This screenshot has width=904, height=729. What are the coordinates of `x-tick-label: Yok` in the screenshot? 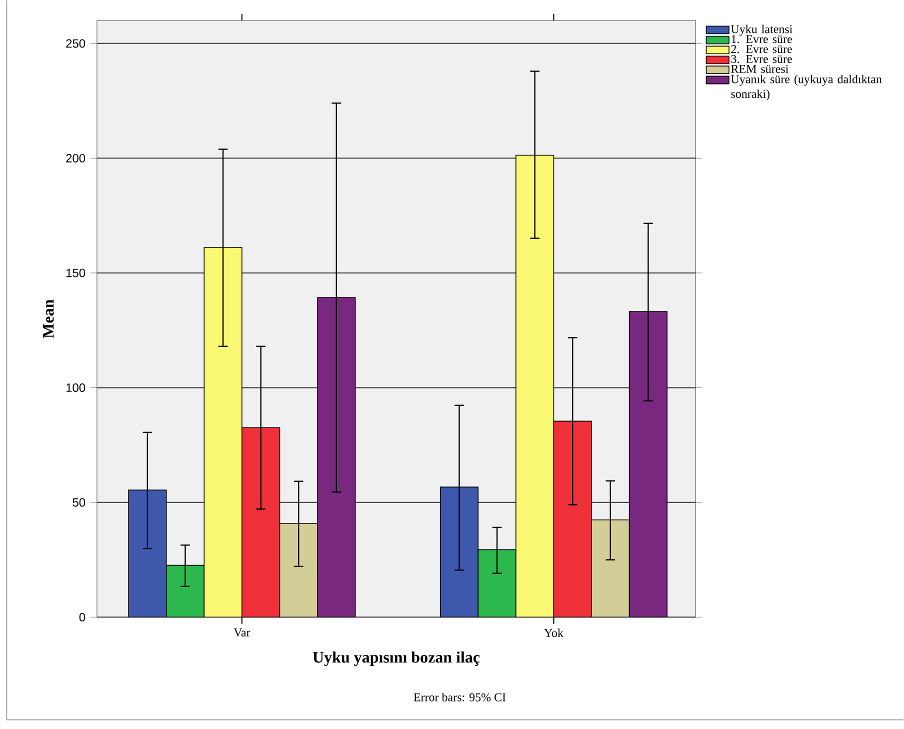 It's located at (554, 632).